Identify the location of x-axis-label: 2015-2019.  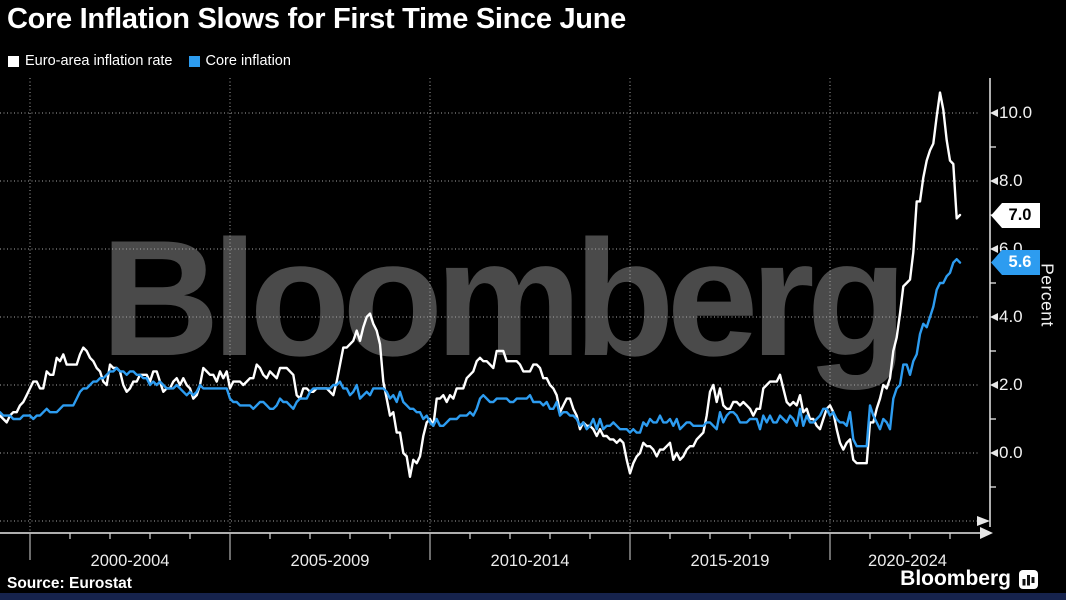
(730, 561).